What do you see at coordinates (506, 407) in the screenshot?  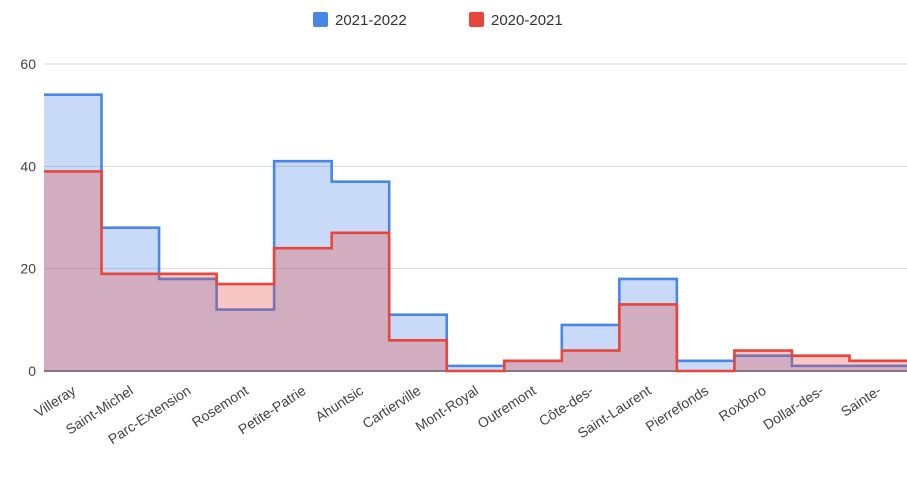 I see `x-tick-label-8: Outremont` at bounding box center [506, 407].